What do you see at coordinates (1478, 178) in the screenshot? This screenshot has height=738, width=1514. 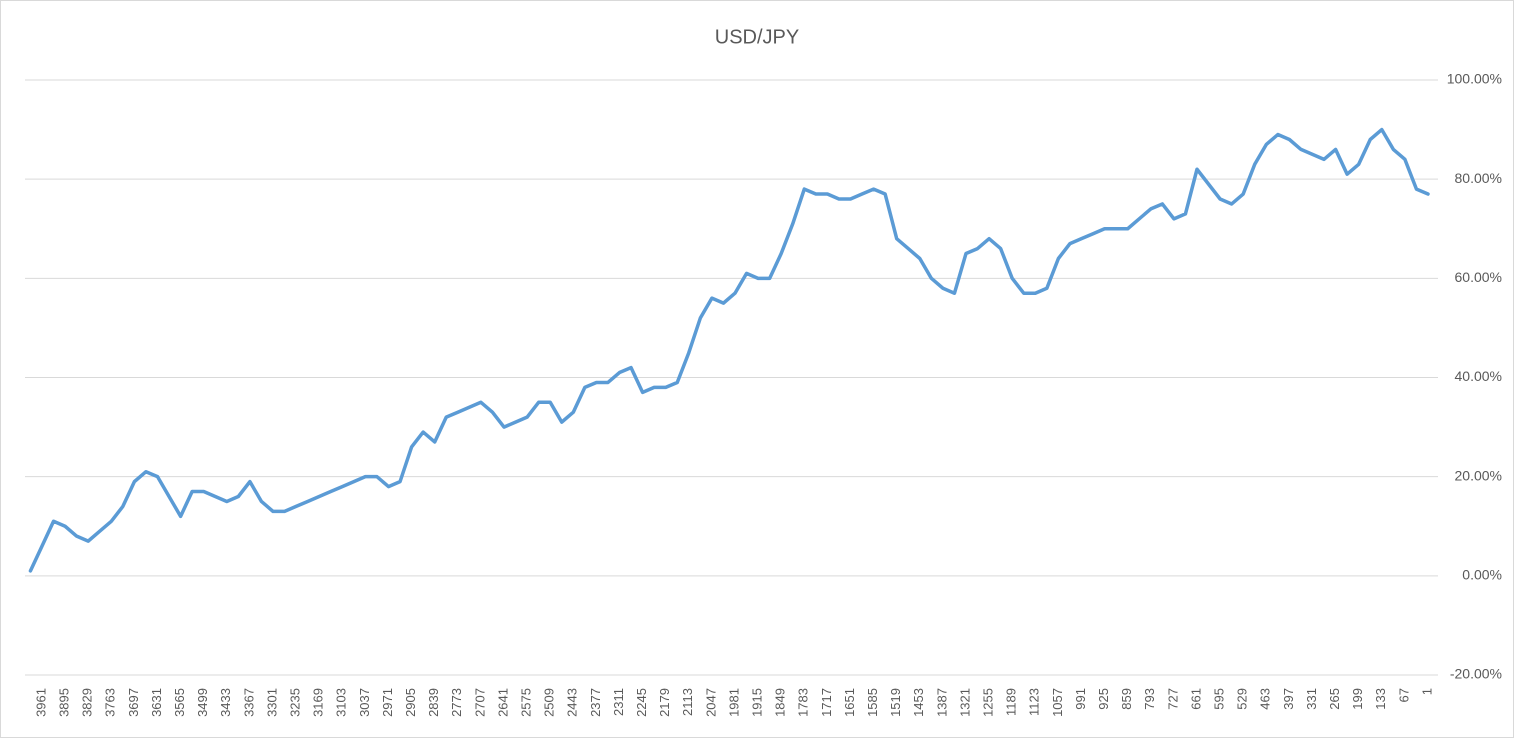 I see `y-tick-label: 80.00%` at bounding box center [1478, 178].